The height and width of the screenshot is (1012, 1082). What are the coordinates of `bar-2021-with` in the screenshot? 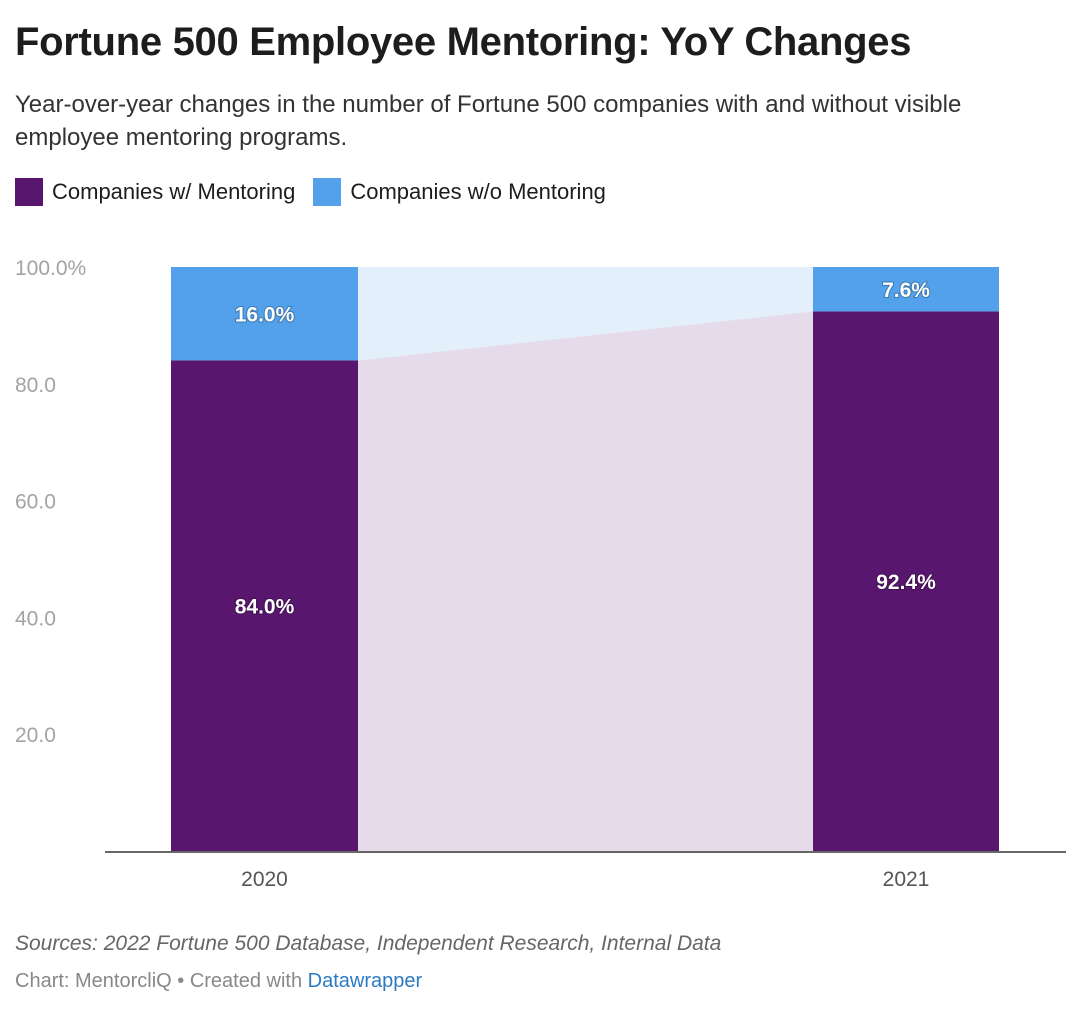 It's located at (906, 581).